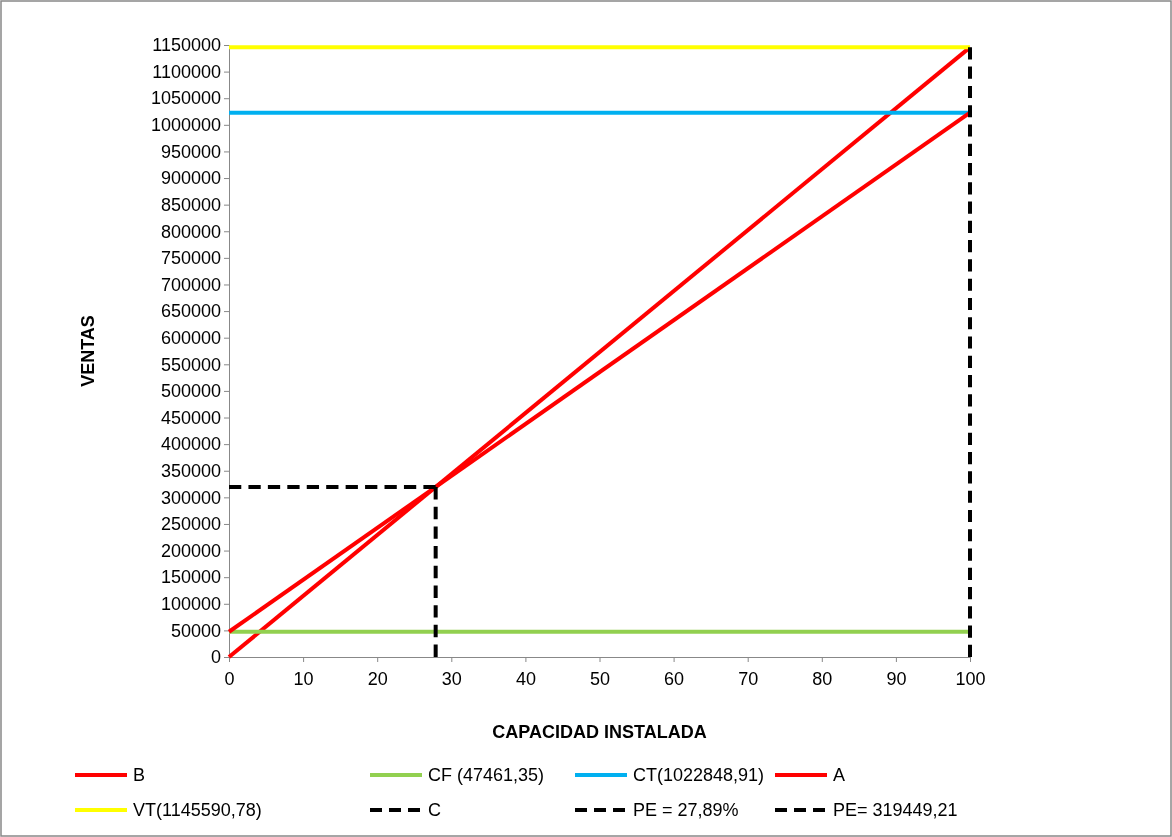  I want to click on x-tick-label: 100, so click(970, 678).